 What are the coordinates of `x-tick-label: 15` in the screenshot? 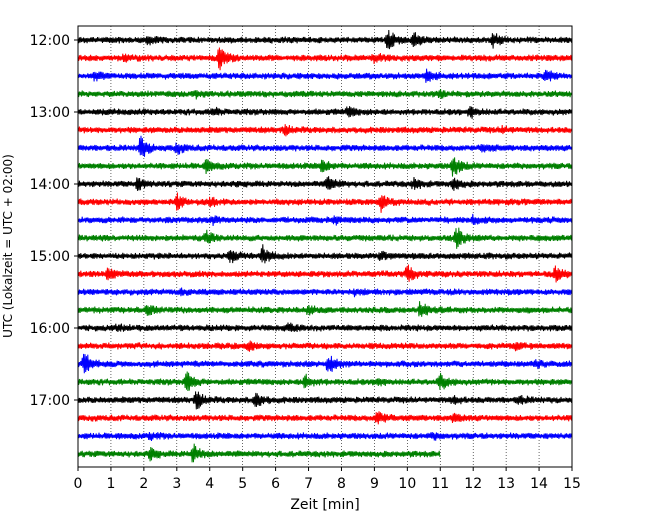 It's located at (572, 484).